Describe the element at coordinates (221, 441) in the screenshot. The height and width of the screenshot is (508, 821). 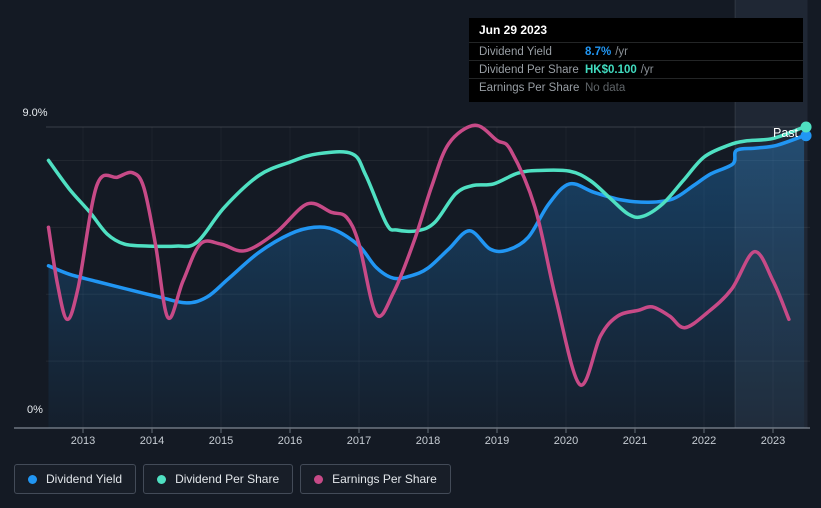
I see `year-label: 2015` at that location.